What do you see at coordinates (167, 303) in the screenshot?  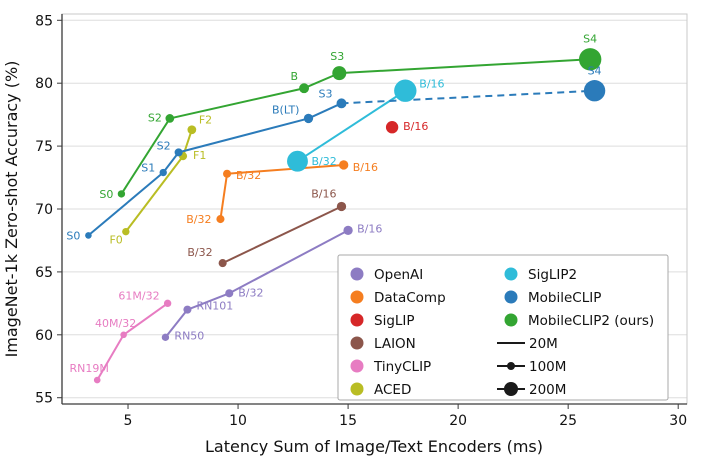 I see `data-point-61M/32` at bounding box center [167, 303].